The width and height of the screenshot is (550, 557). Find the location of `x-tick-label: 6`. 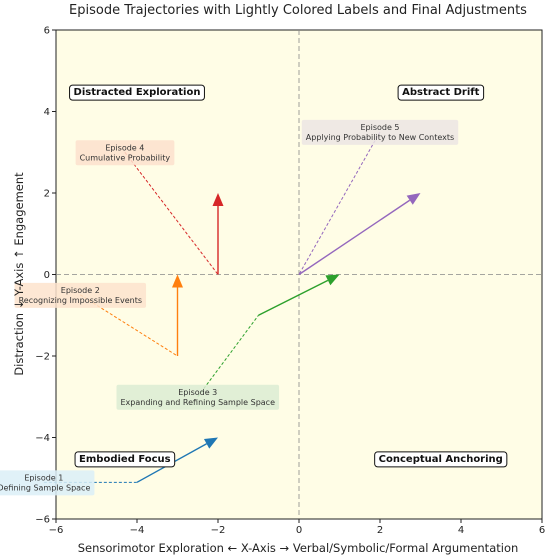

x-tick-label: 6 is located at coordinates (542, 530).